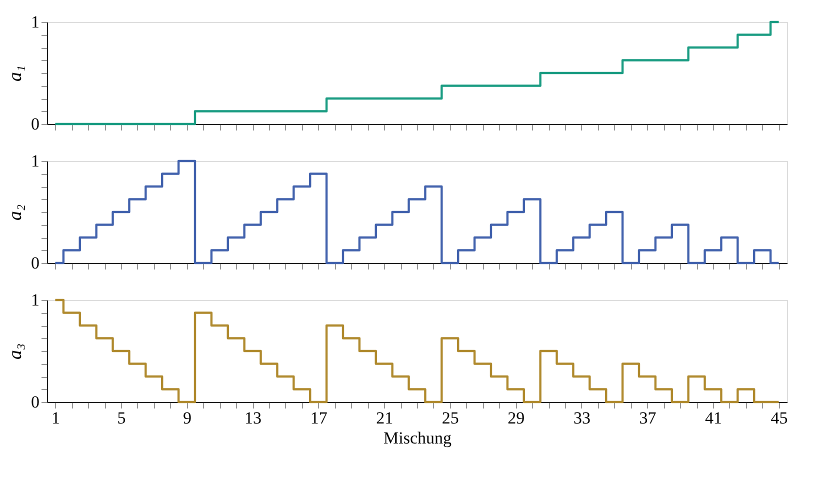 The image size is (813, 499). Describe the element at coordinates (319, 418) in the screenshot. I see `x-tick-label: 17` at that location.